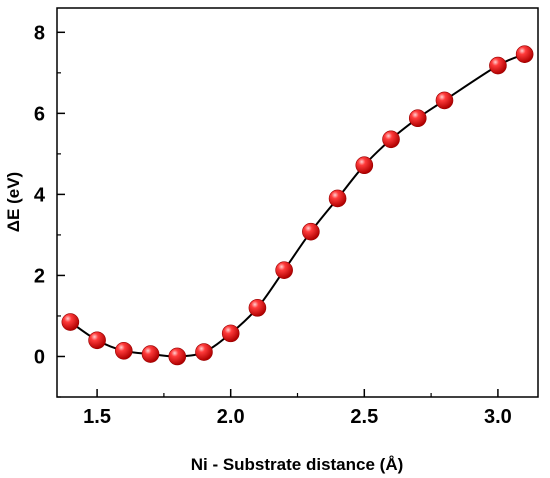  Describe the element at coordinates (39, 33) in the screenshot. I see `y-tick-label: 8` at that location.